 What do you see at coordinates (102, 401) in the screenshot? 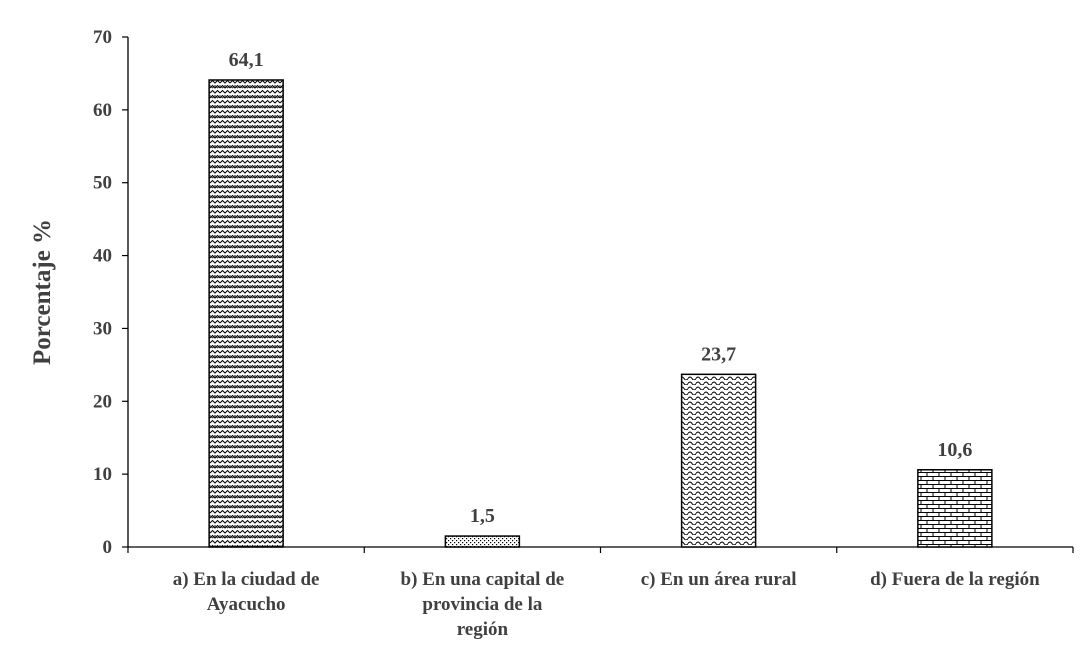
I see `y-tick-label: 20` at bounding box center [102, 401].